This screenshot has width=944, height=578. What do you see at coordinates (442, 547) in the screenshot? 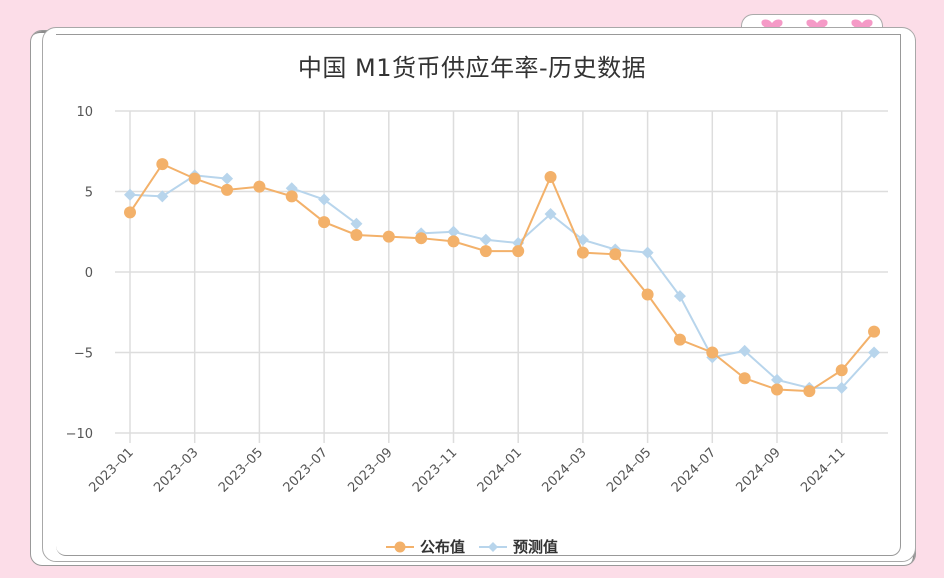
I see `legend-label-published: 公布值` at bounding box center [442, 547].